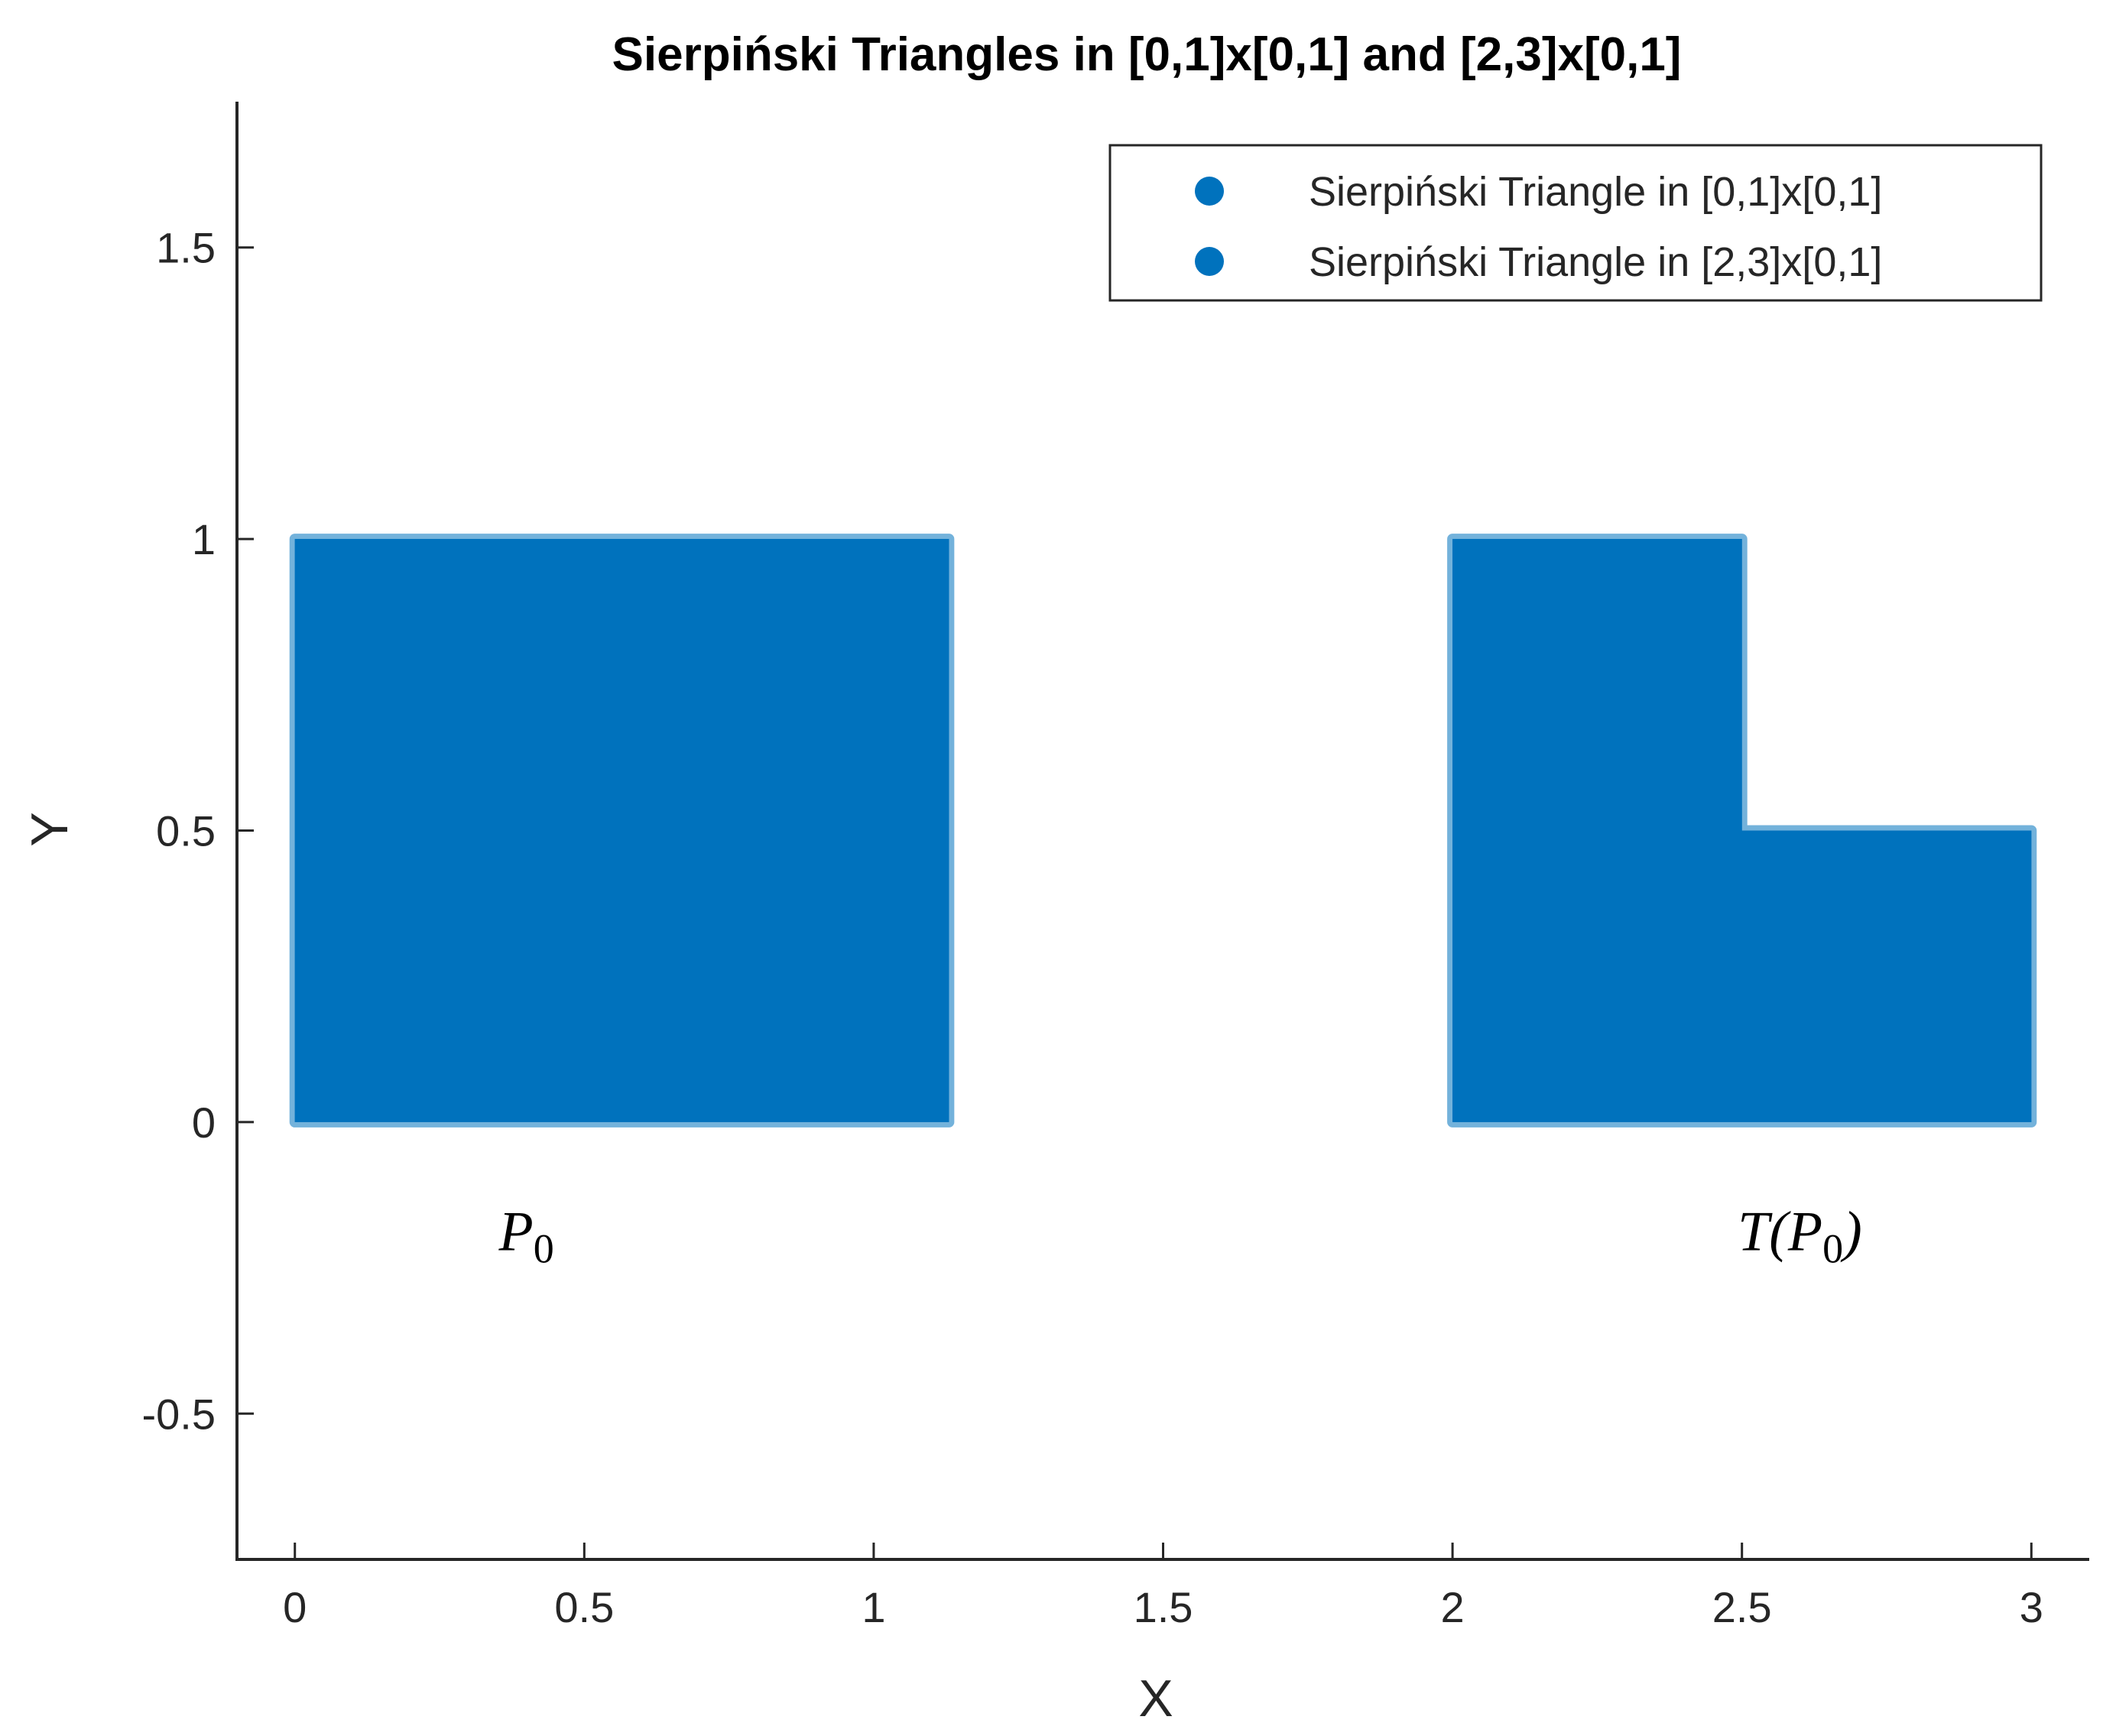  Describe the element at coordinates (873, 1607) in the screenshot. I see `x-tick-label: 1` at that location.